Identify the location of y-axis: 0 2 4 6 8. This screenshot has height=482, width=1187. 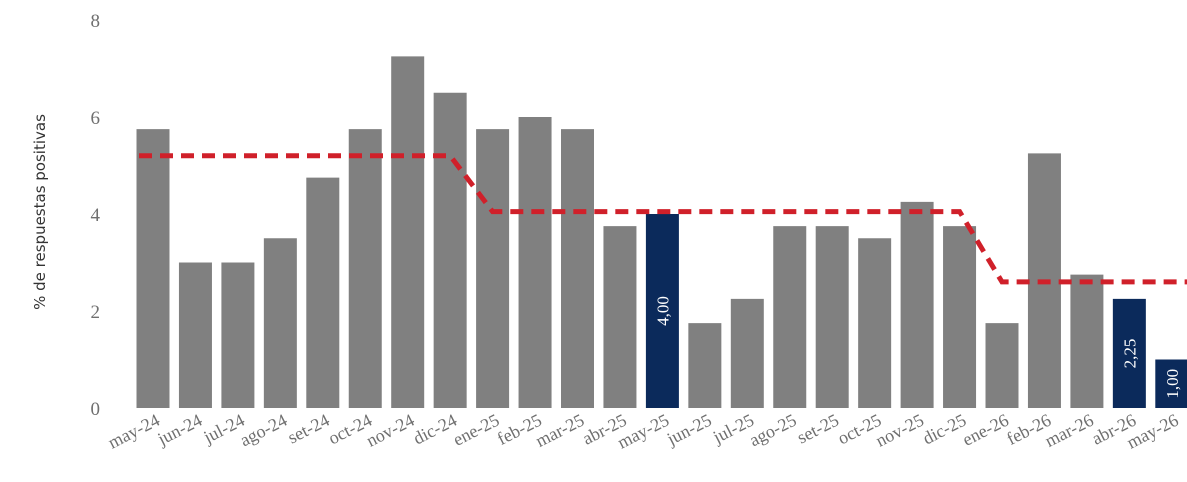
(96, 215).